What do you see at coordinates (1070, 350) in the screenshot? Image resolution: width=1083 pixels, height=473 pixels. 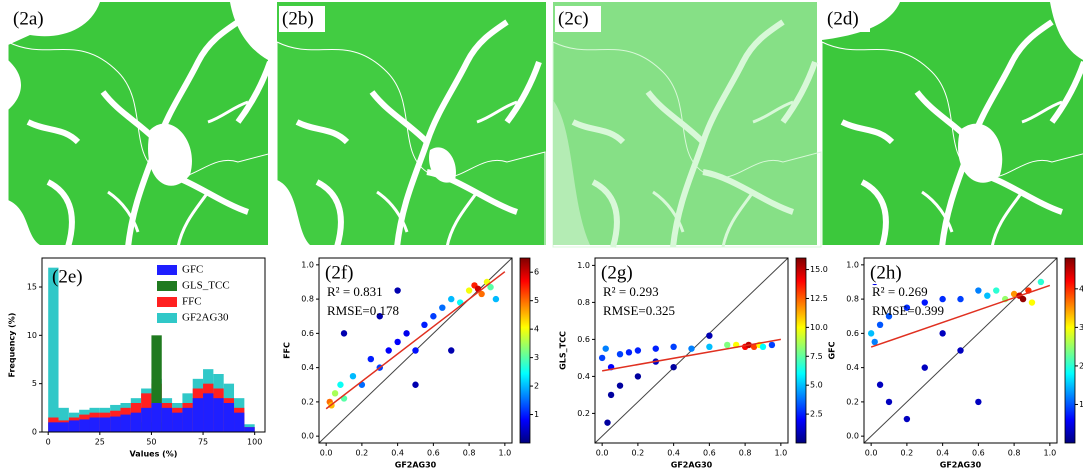 I see `colorbar` at bounding box center [1070, 350].